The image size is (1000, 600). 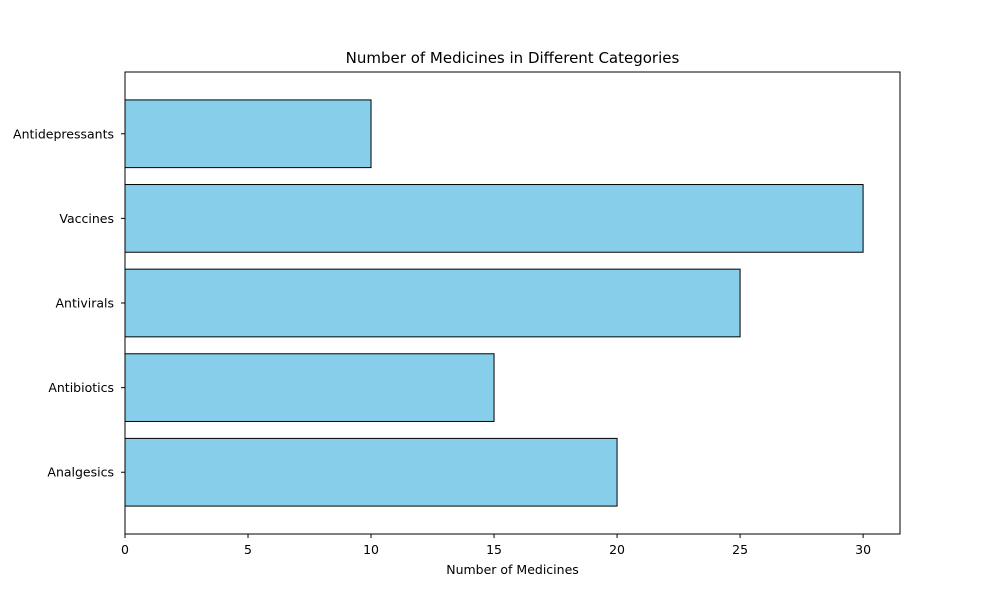 I want to click on bar-antidepressants, so click(x=248, y=134).